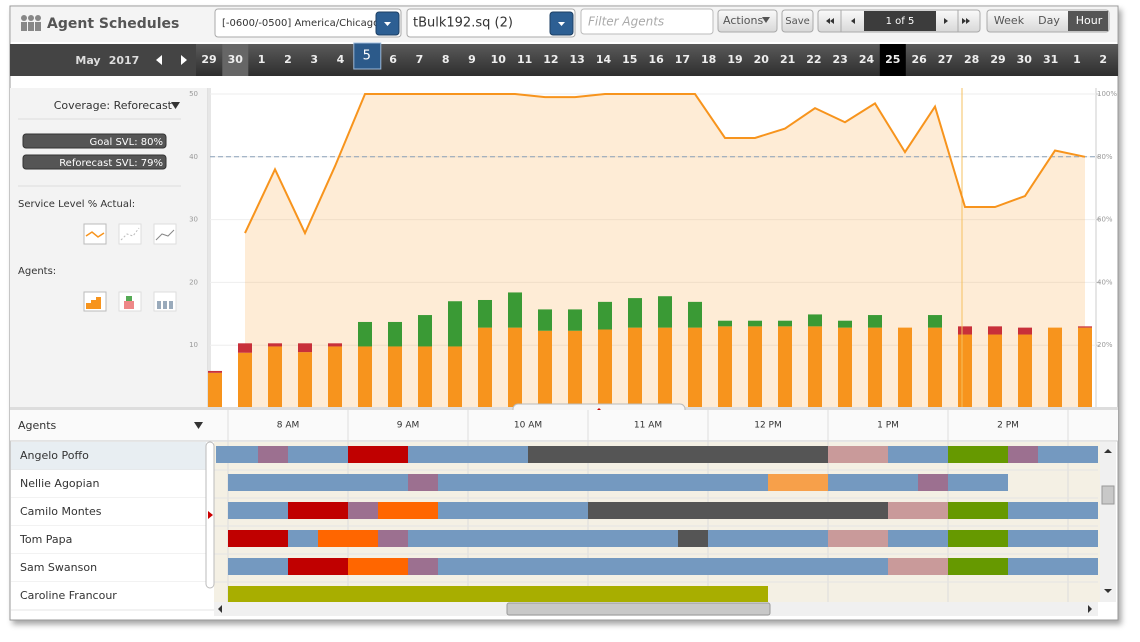 This screenshot has width=1140, height=642. I want to click on day: 15, so click(629, 59).